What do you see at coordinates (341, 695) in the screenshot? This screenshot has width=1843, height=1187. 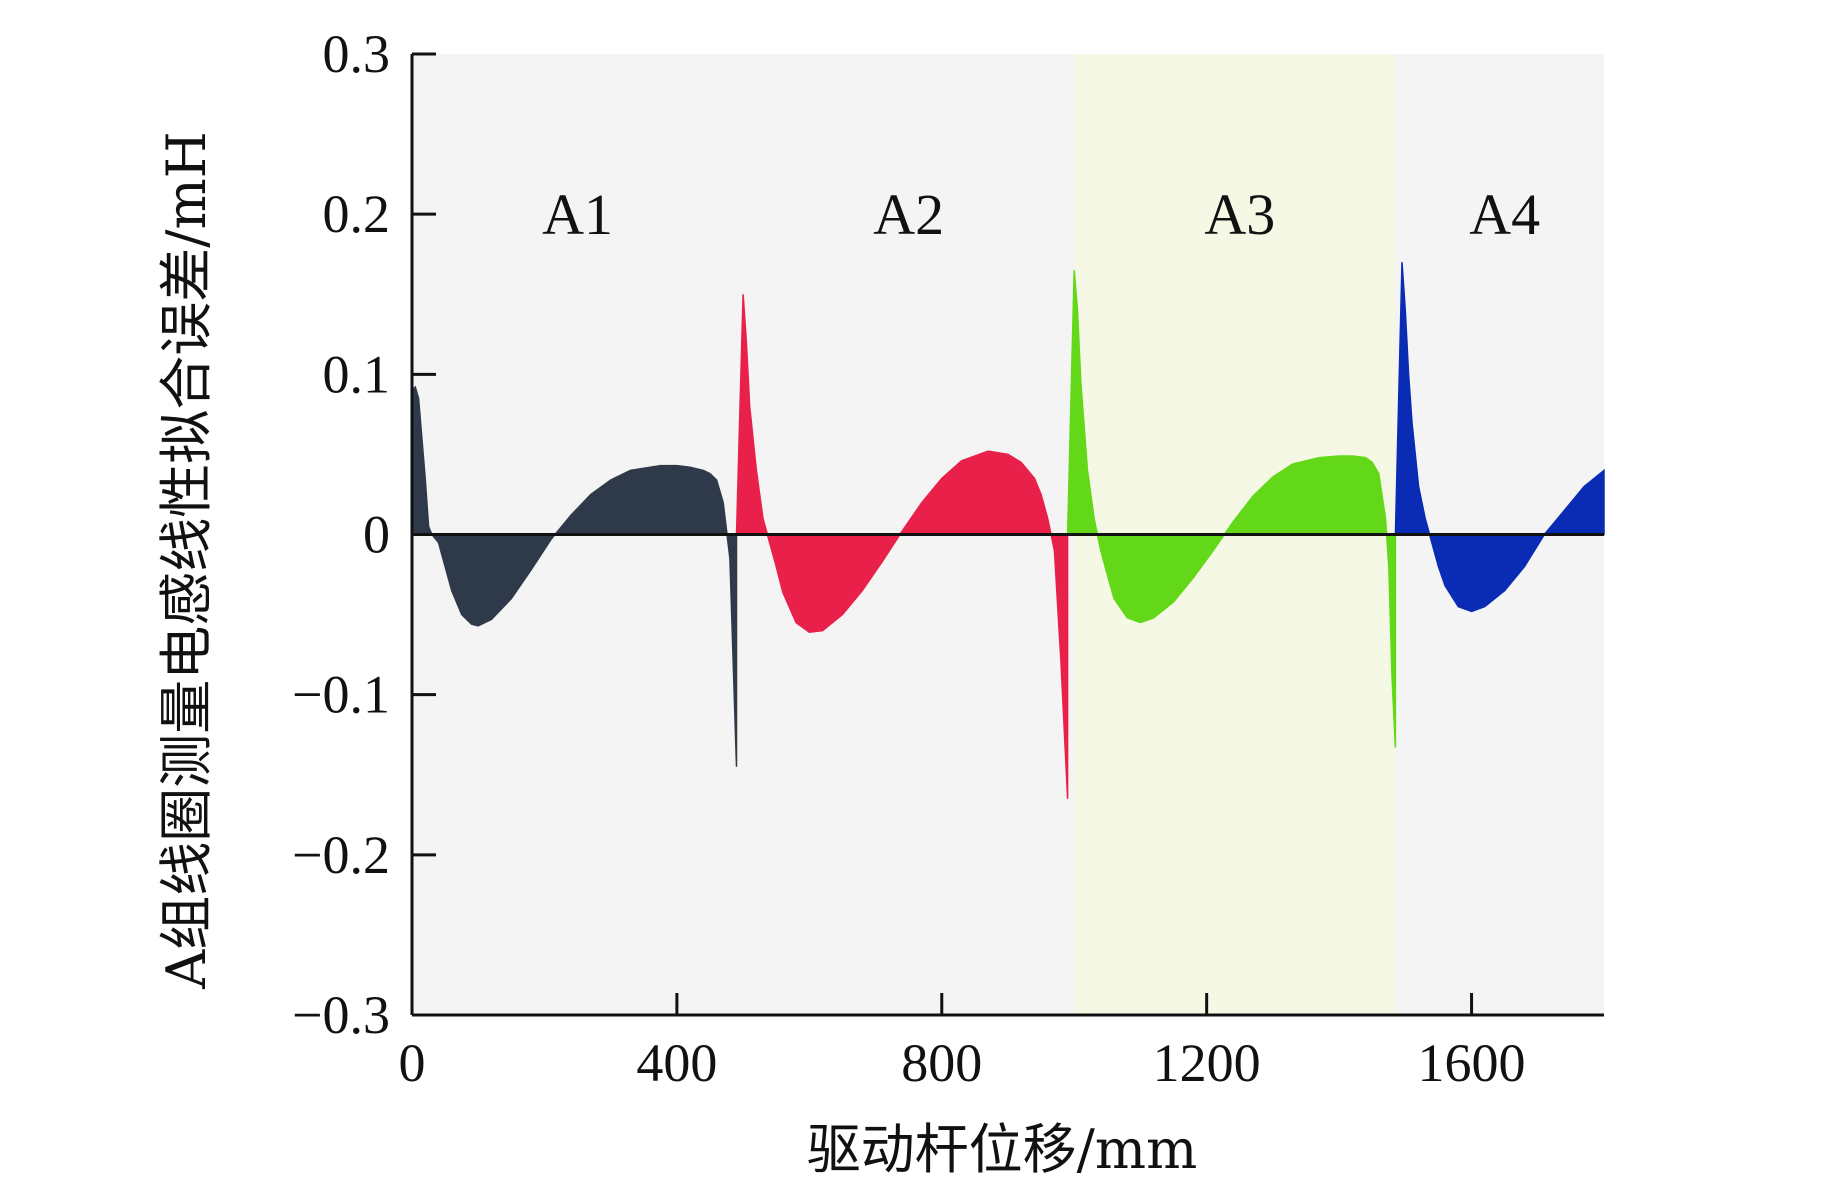 I see `y-tick-label: −0.1` at bounding box center [341, 695].